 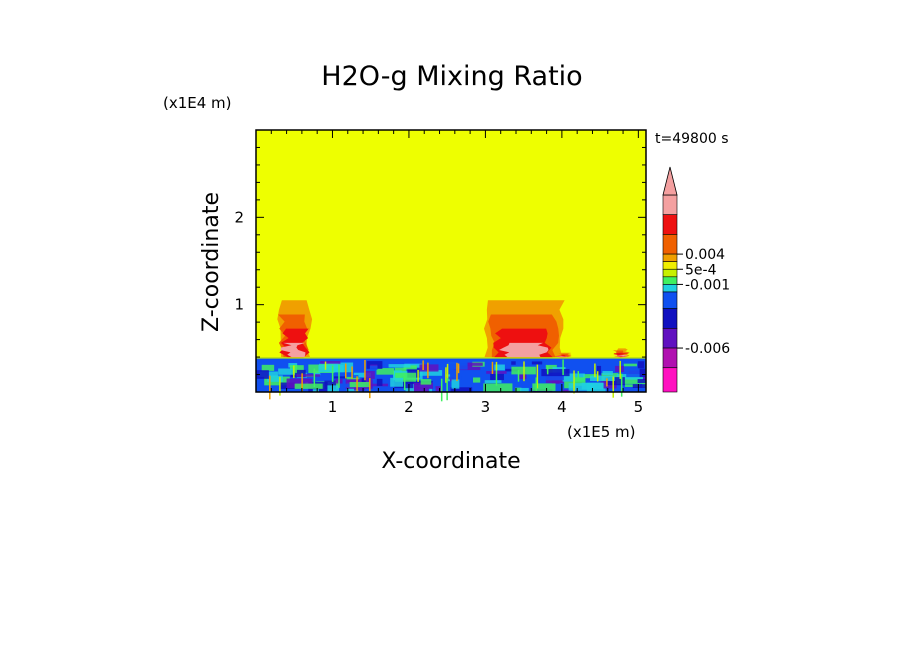 What do you see at coordinates (239, 217) in the screenshot?
I see `y-tick-label: 2` at bounding box center [239, 217].